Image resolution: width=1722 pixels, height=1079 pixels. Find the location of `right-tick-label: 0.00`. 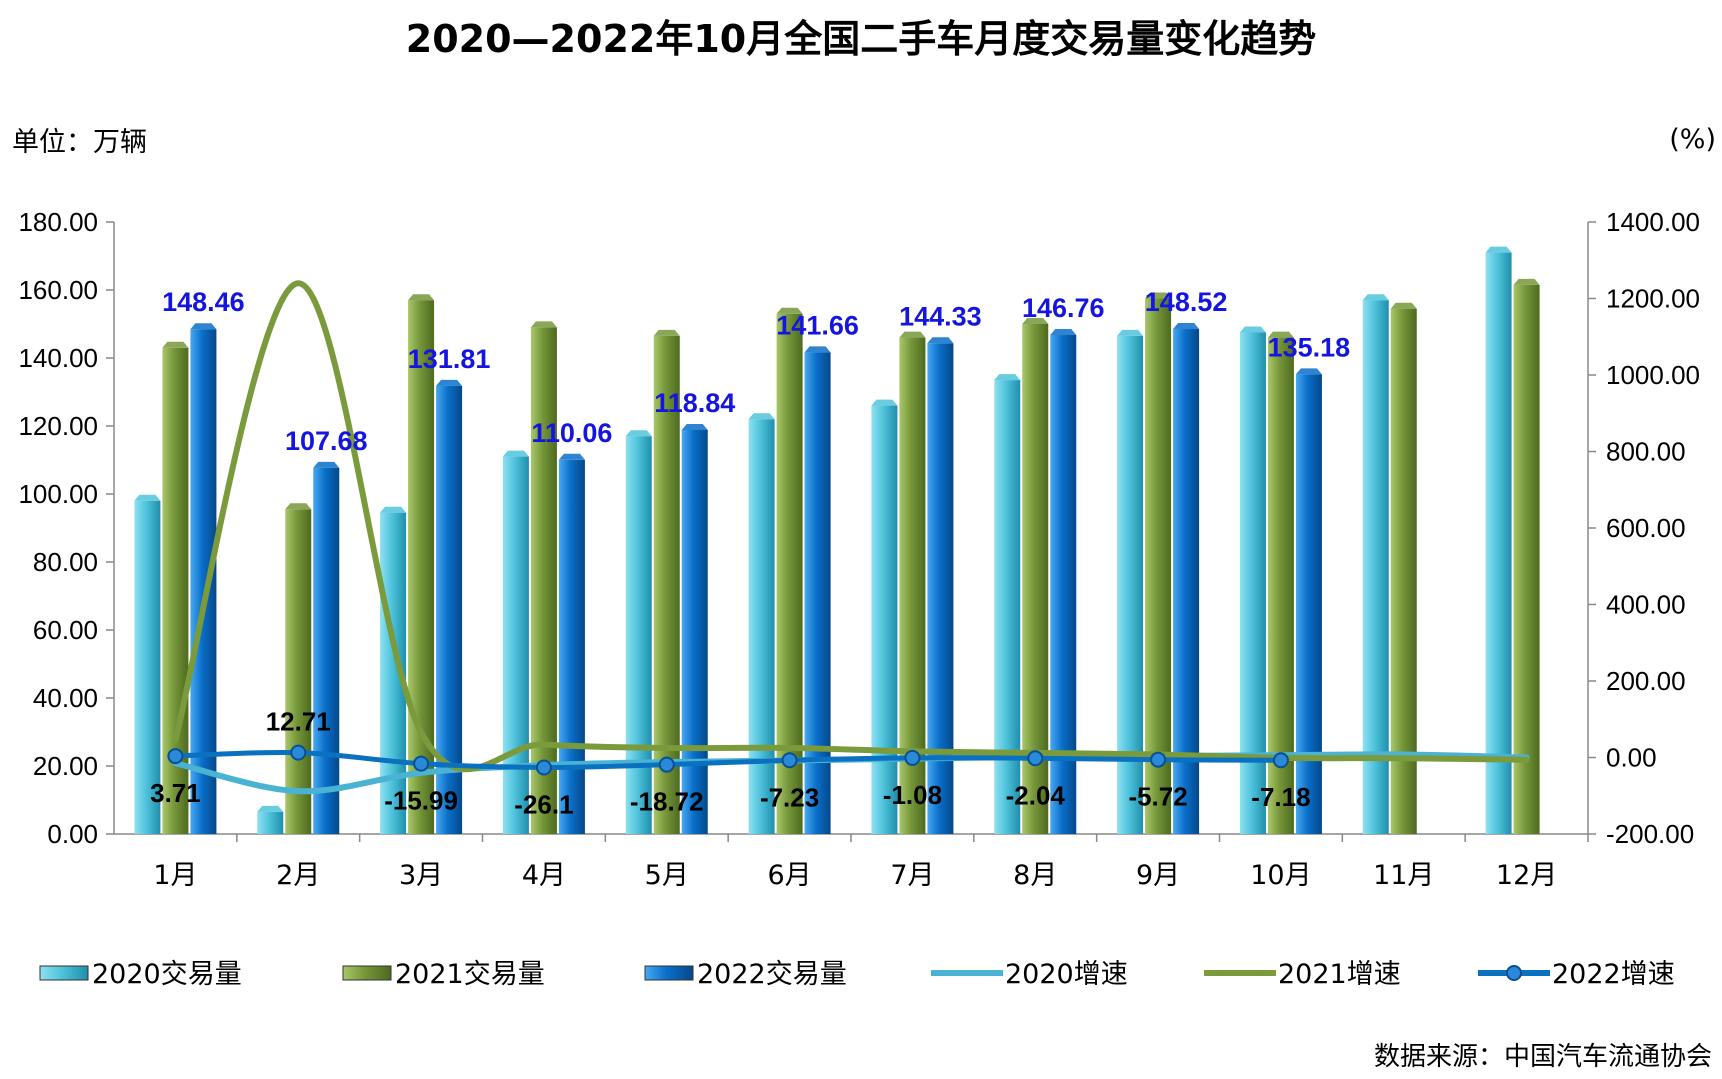

right-tick-label: 0.00 is located at coordinates (1631, 758).